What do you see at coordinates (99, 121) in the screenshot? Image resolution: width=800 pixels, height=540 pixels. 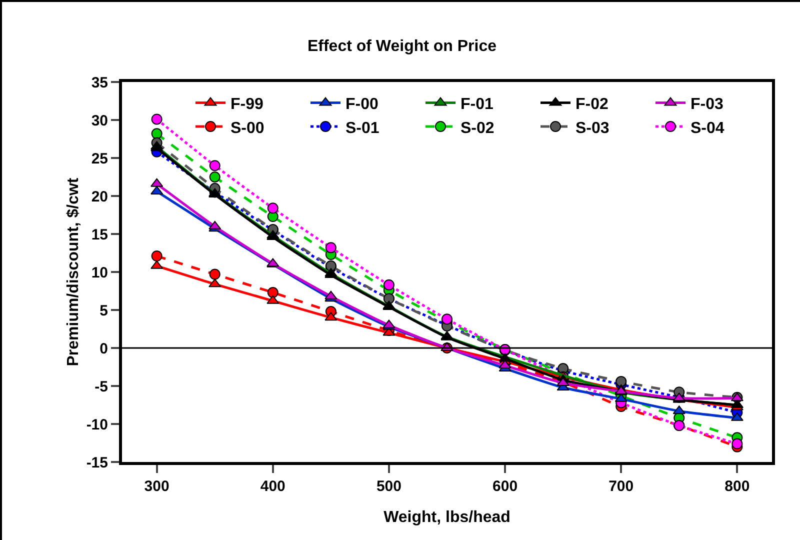 I see `y-tick-label: 30` at bounding box center [99, 121].